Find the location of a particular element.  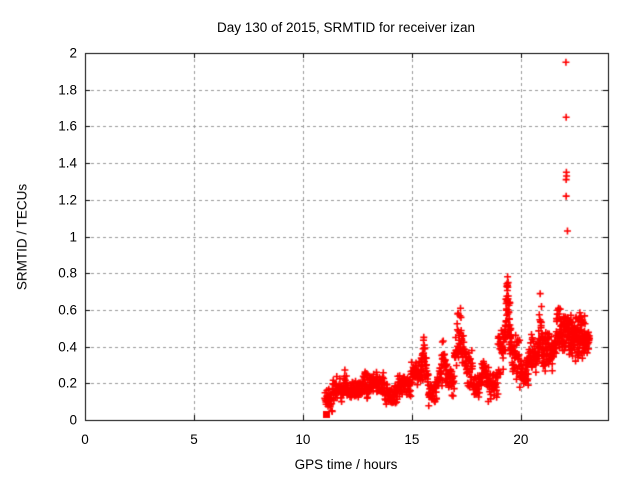

y-tick-label: 1.4 is located at coordinates (67, 163).